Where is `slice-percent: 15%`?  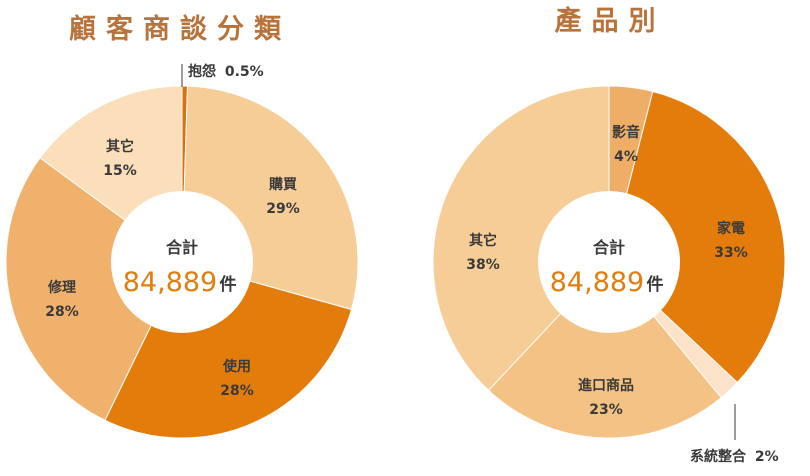 slice-percent: 15% is located at coordinates (120, 171).